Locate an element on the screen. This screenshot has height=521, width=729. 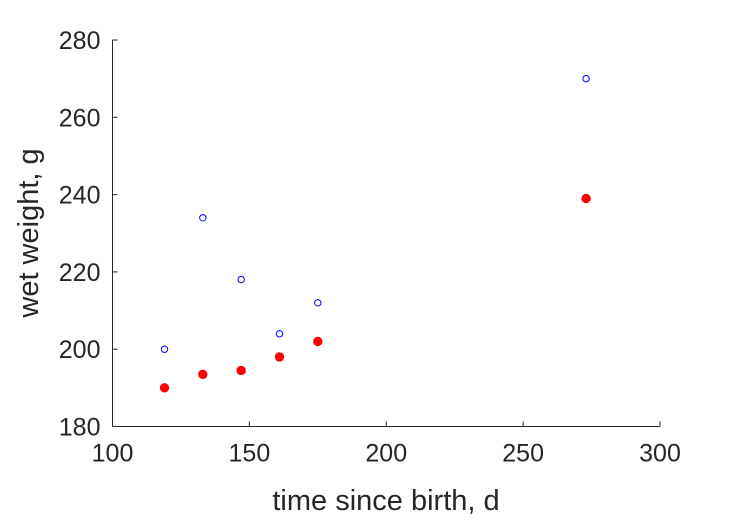
y-tick-label: 200 is located at coordinates (80, 350).